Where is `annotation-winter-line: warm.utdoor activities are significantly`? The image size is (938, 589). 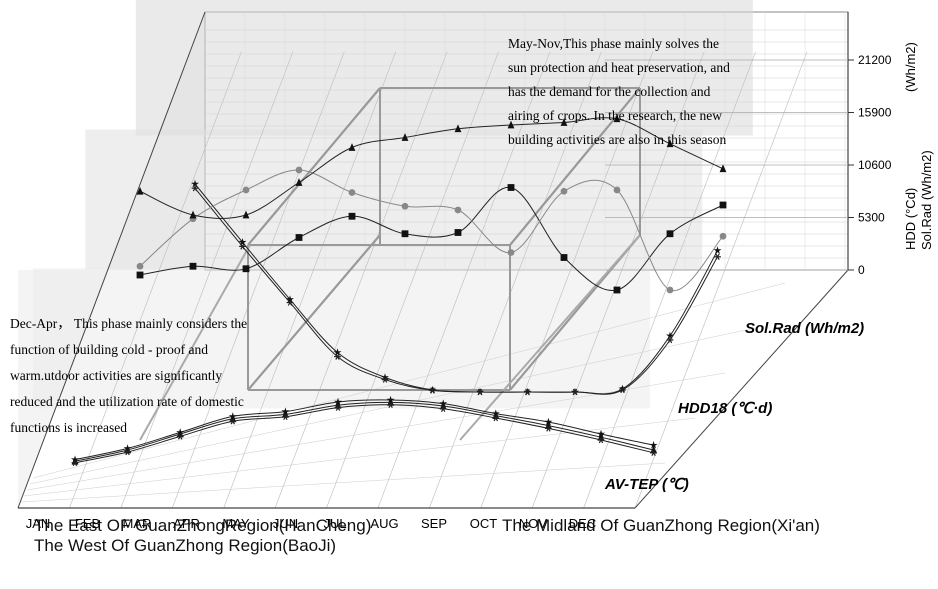 annotation-winter-line: warm.utdoor activities are significantly is located at coordinates (116, 375).